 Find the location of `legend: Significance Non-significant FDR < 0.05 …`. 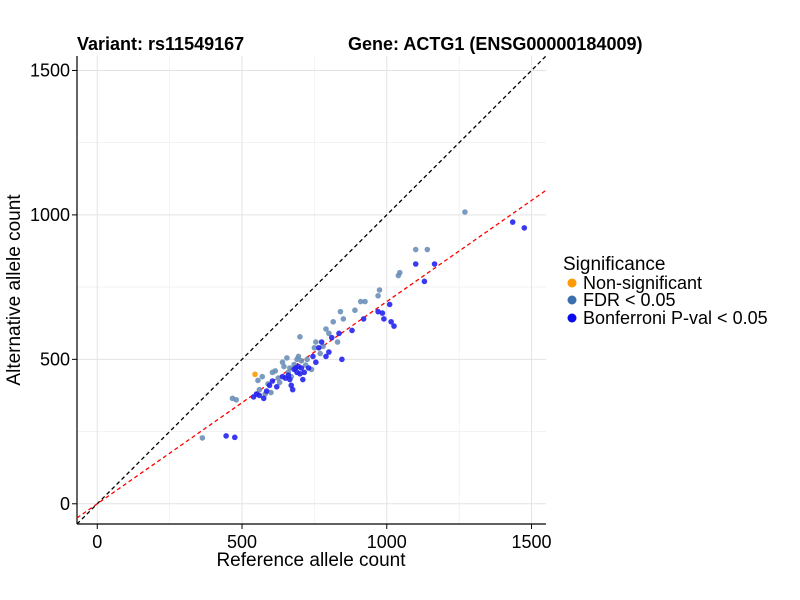

legend: Significance Non-significant FDR < 0.05 … is located at coordinates (665, 291).